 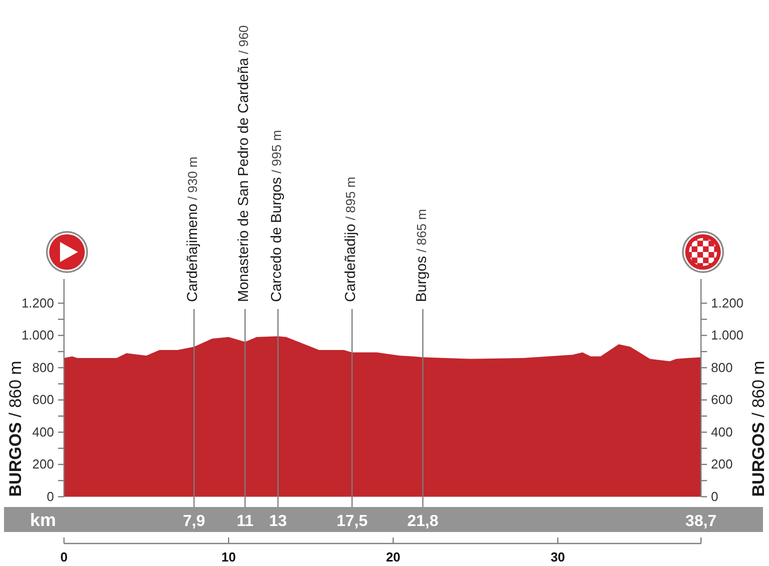 What do you see at coordinates (244, 163) in the screenshot?
I see `ref-line-label: Monasterio de San Pedro de Cardeña / 960` at bounding box center [244, 163].